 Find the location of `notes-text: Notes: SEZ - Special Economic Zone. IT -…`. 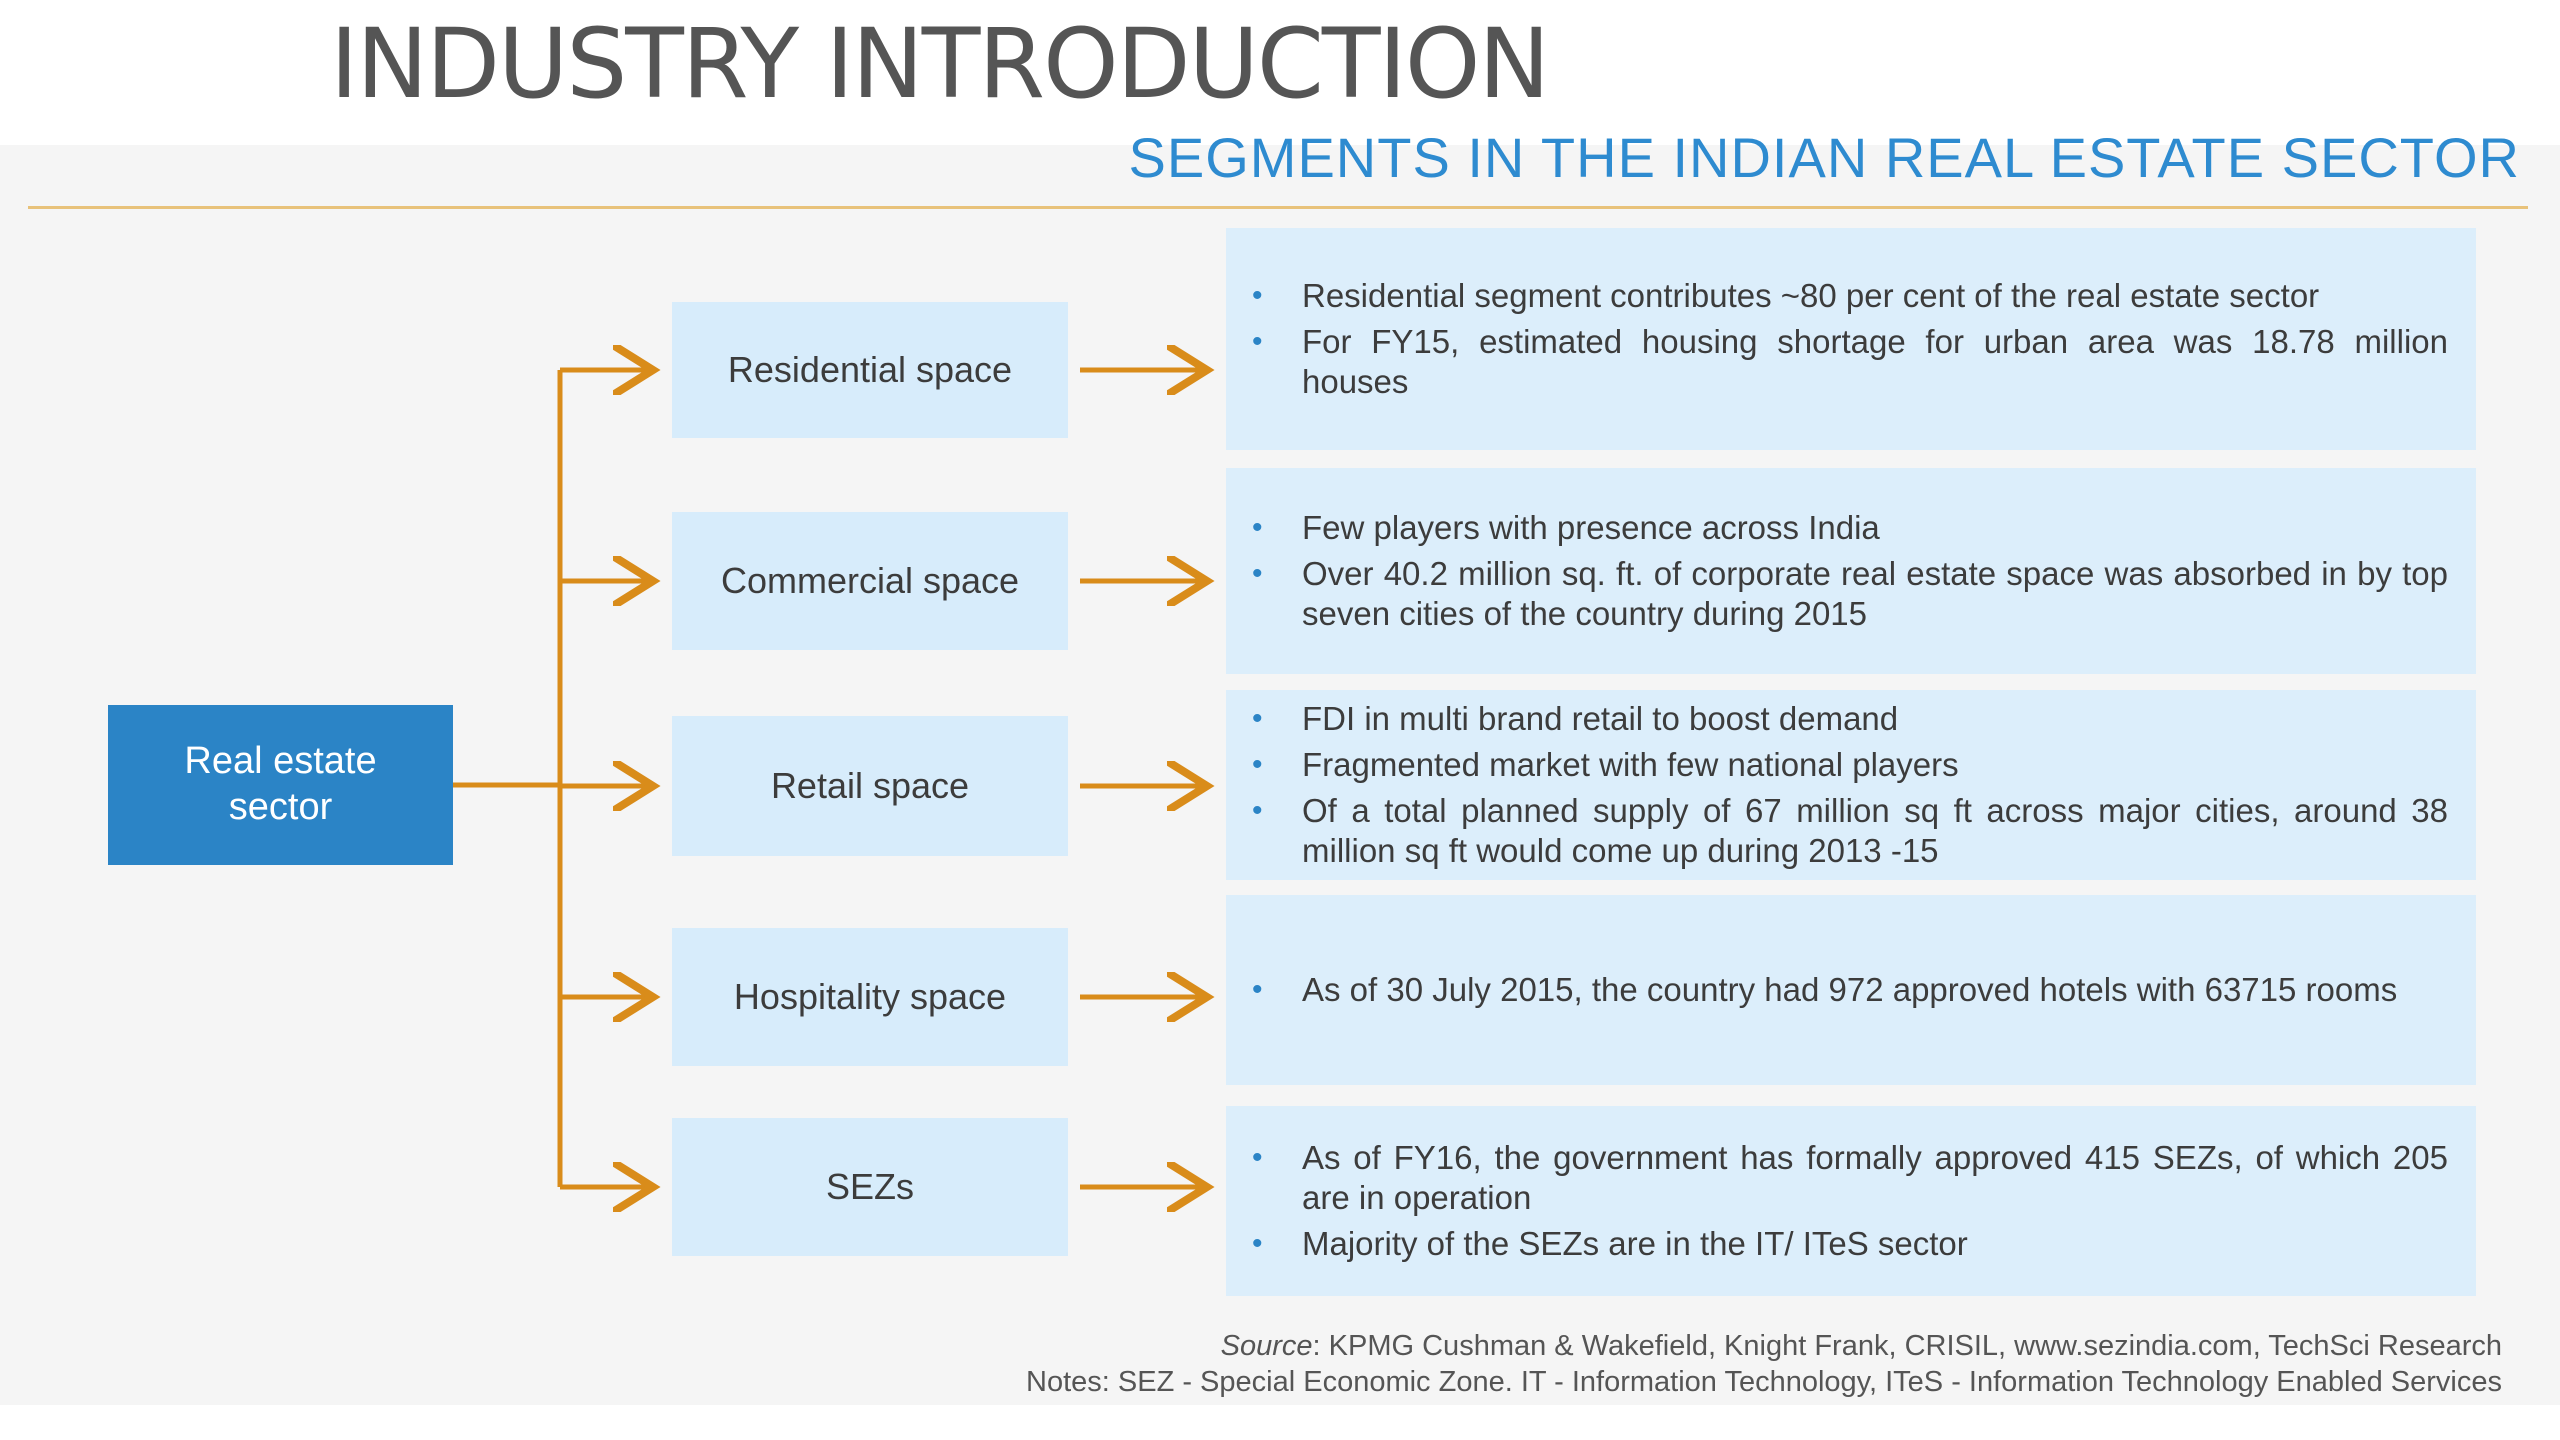

notes-text: Notes: SEZ - Special Economic Zone. IT -… is located at coordinates (1764, 1382).